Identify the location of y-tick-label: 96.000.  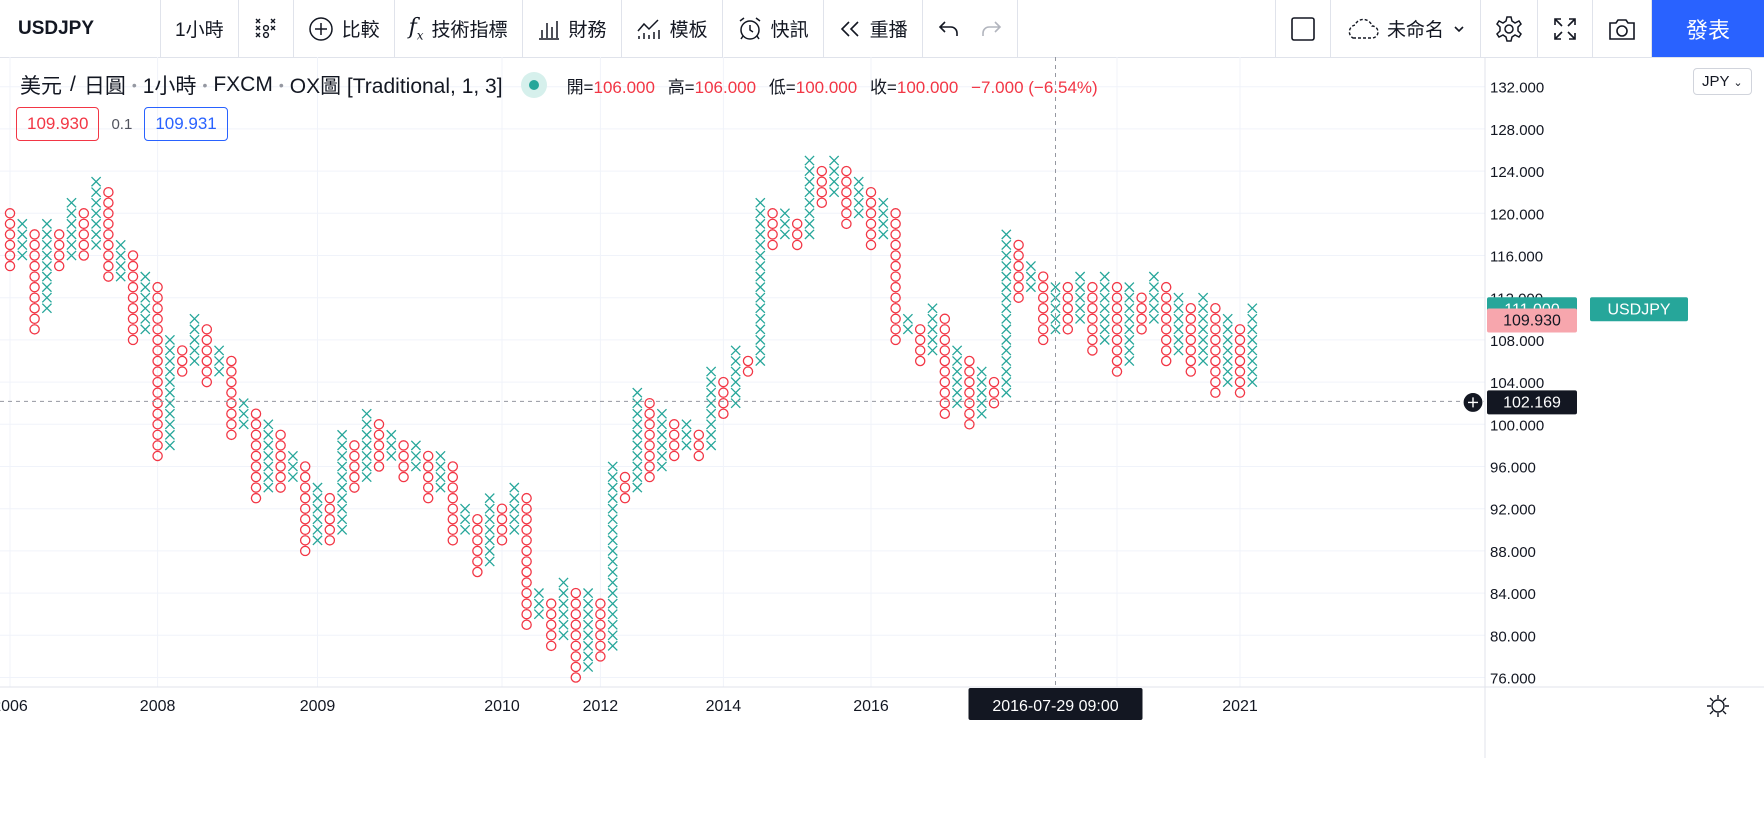
(1513, 468).